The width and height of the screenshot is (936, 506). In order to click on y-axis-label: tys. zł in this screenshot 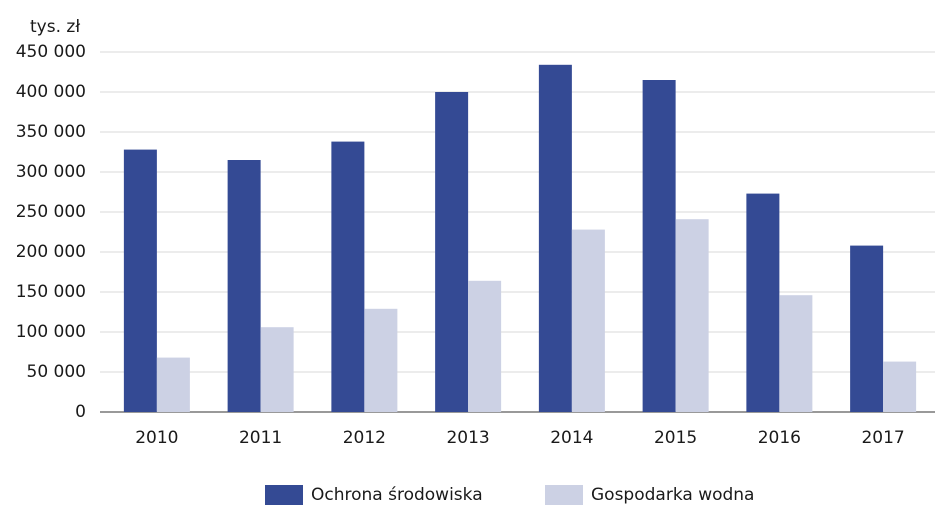, I will do `click(55, 27)`.